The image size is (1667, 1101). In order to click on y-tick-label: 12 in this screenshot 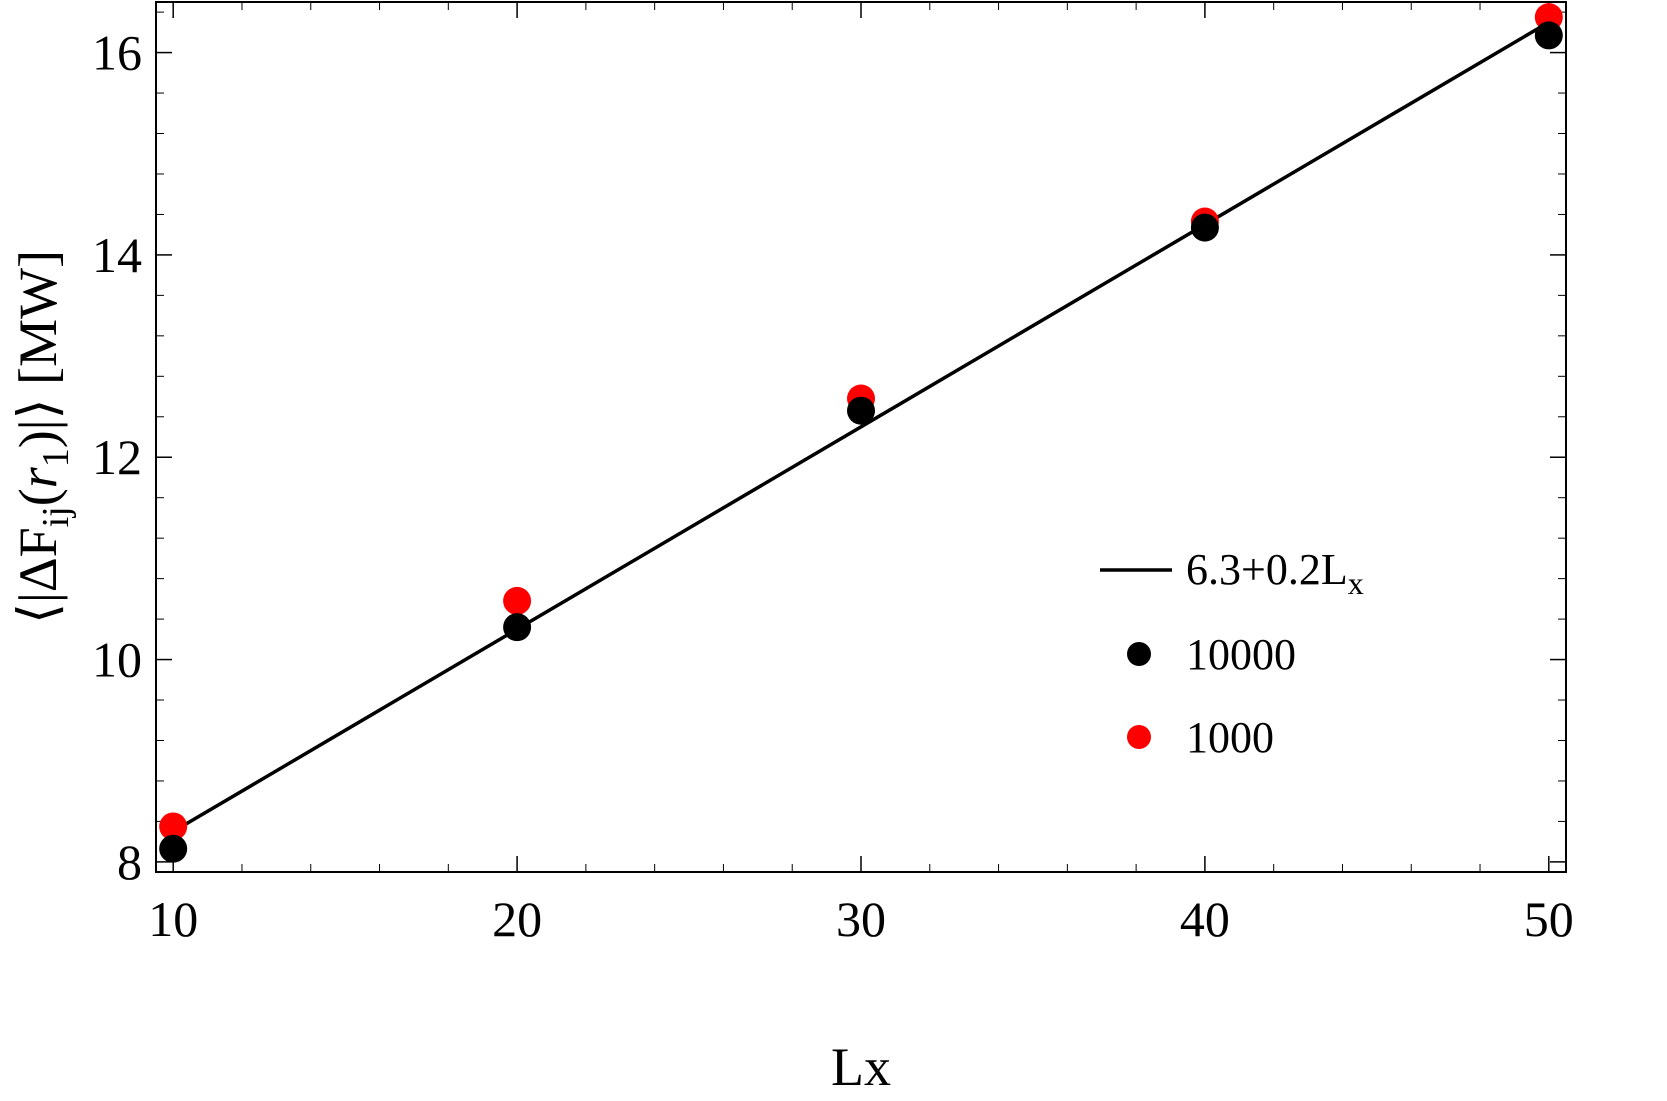, I will do `click(117, 457)`.